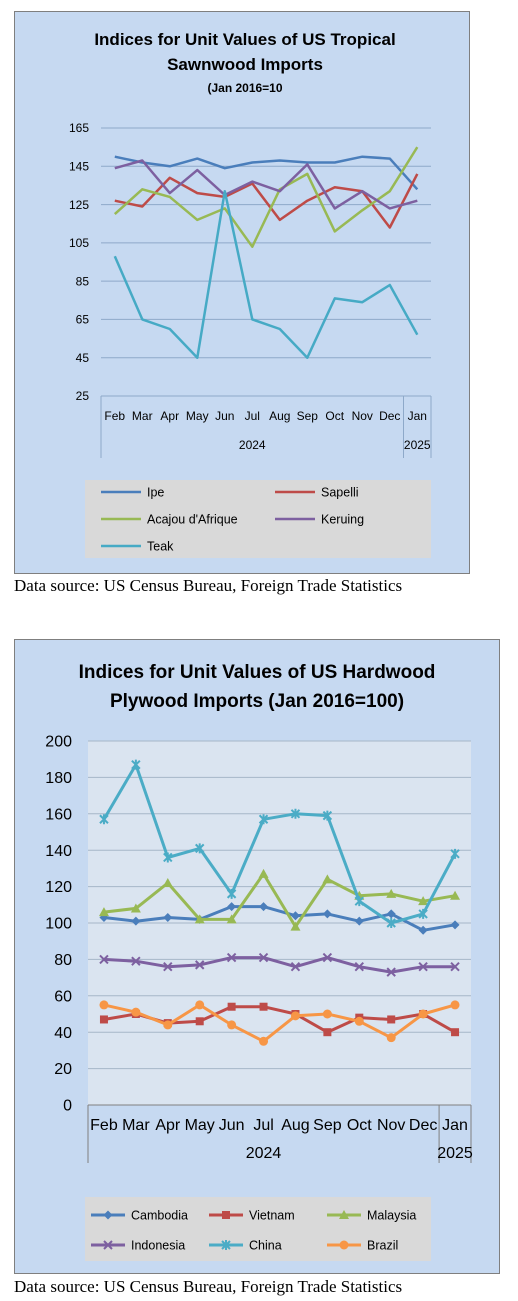  Describe the element at coordinates (79, 205) in the screenshot. I see `y-tick-label: 125` at that location.